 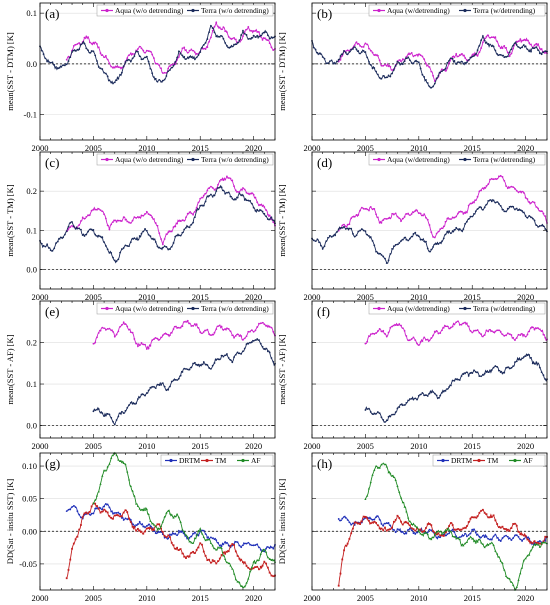 What do you see at coordinates (107, 159) in the screenshot?
I see `legend-marker` at bounding box center [107, 159].